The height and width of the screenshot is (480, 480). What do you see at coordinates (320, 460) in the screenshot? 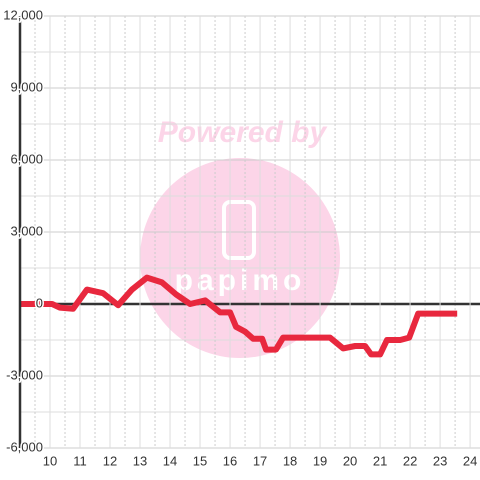
I see `x-tick-label: 19` at bounding box center [320, 460].